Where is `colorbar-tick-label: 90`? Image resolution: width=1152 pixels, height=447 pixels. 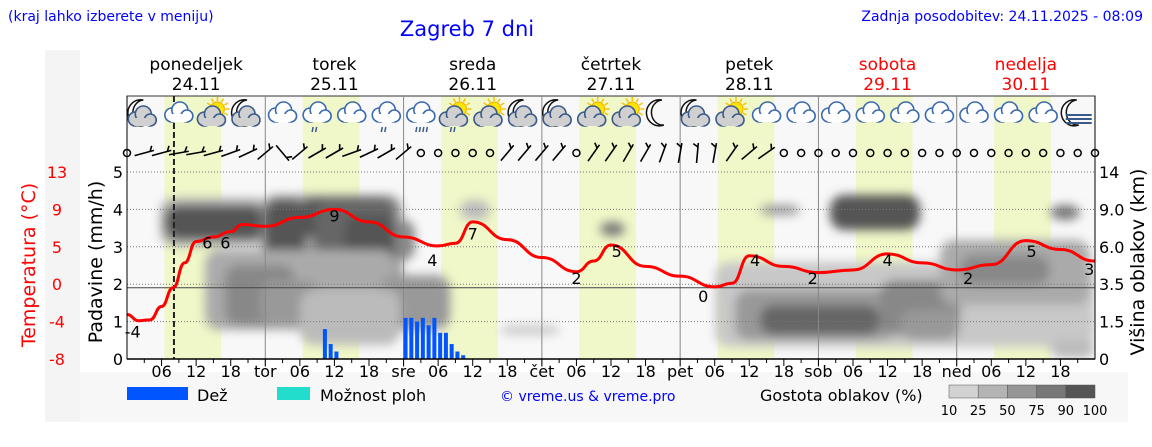 colorbar-tick-label: 90 is located at coordinates (1066, 411).